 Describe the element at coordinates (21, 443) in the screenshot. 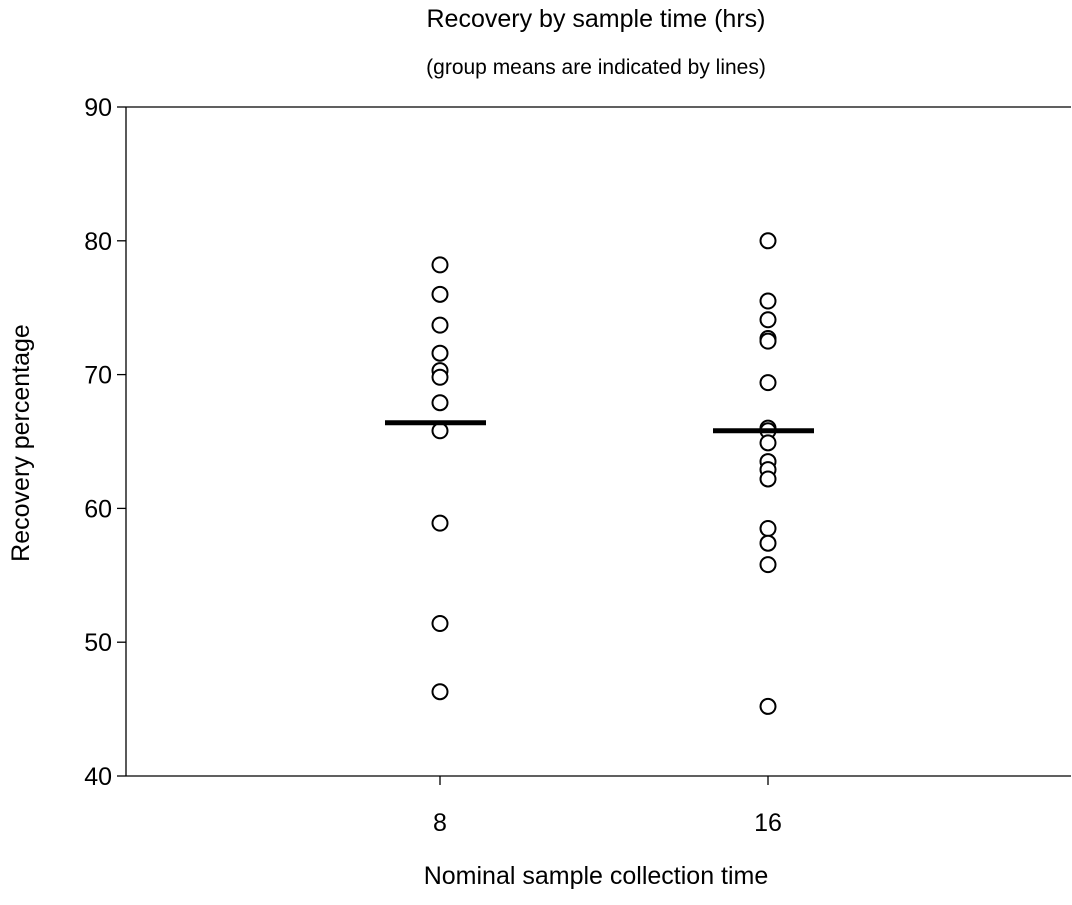

I see `y-axis-label: Recovery percentage` at that location.